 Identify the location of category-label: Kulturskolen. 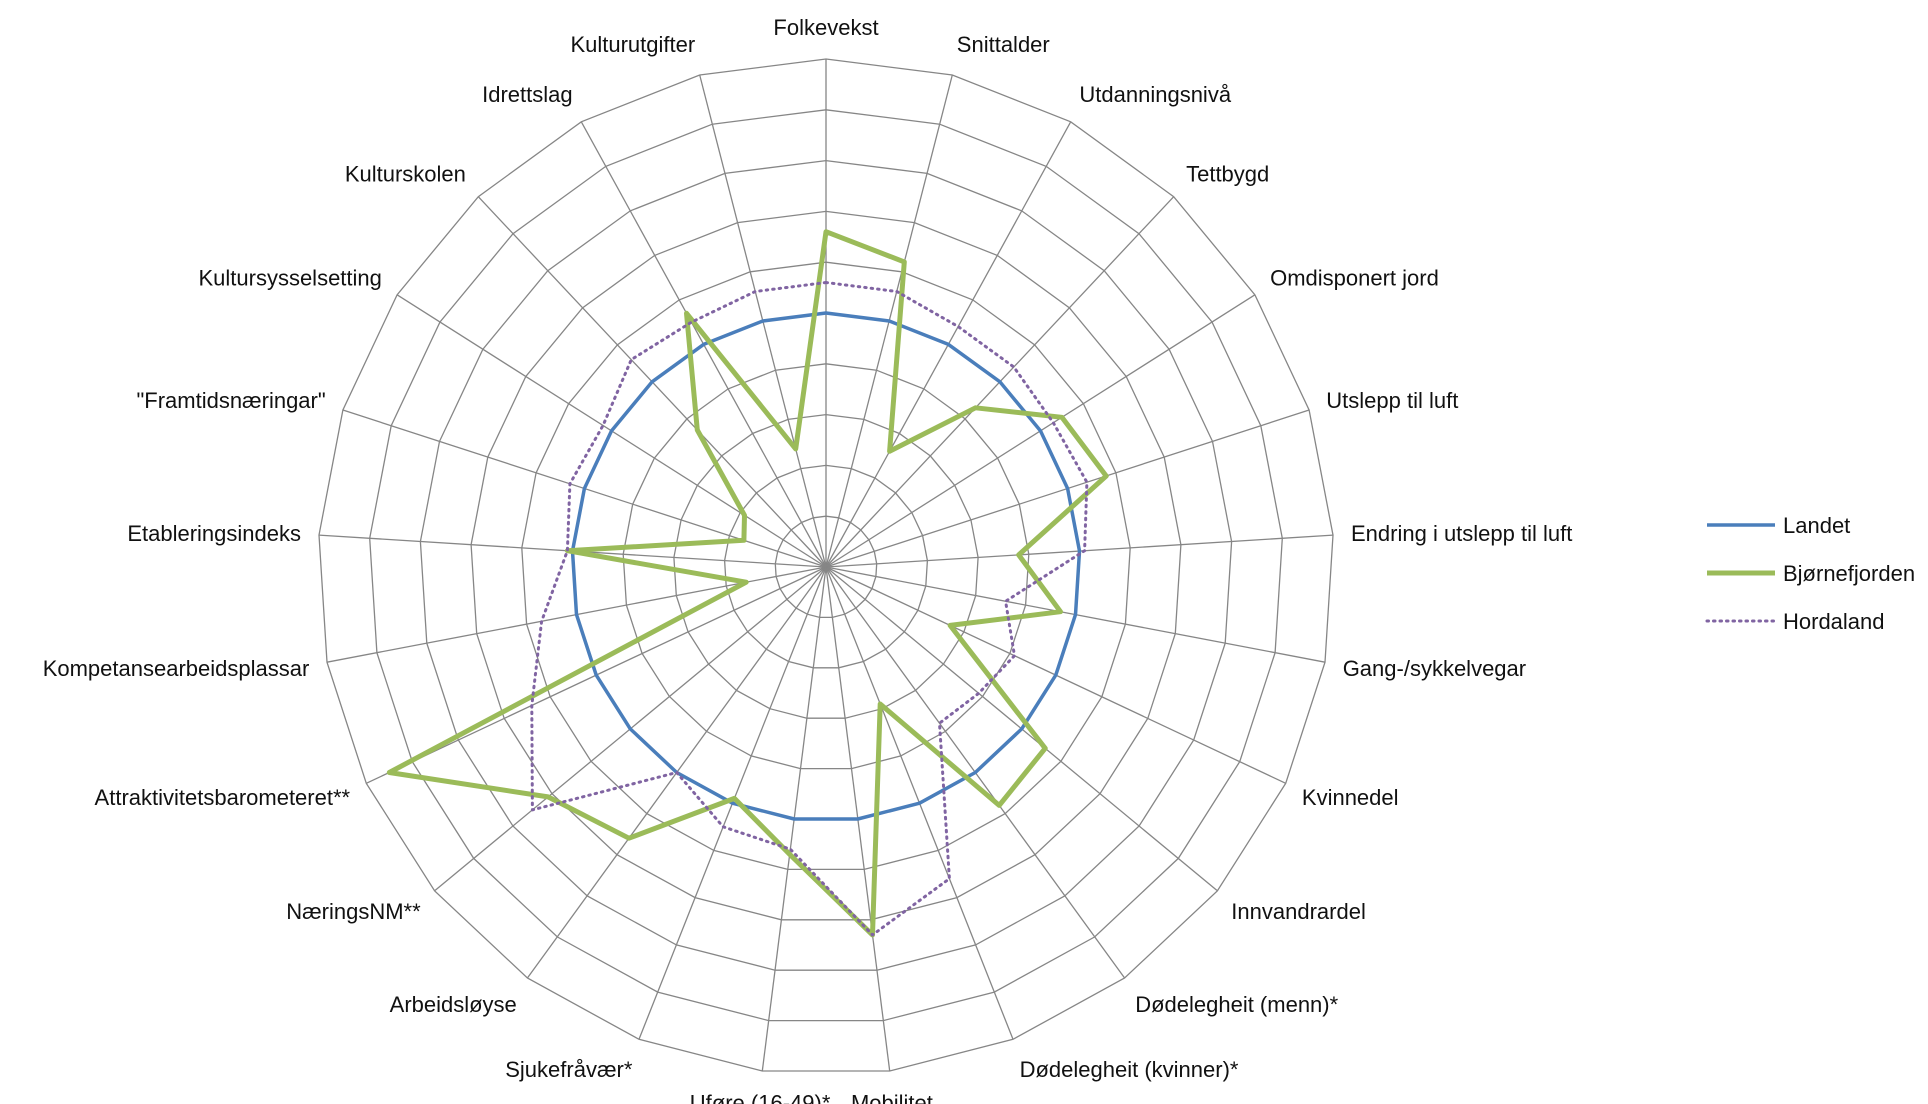
(405, 173).